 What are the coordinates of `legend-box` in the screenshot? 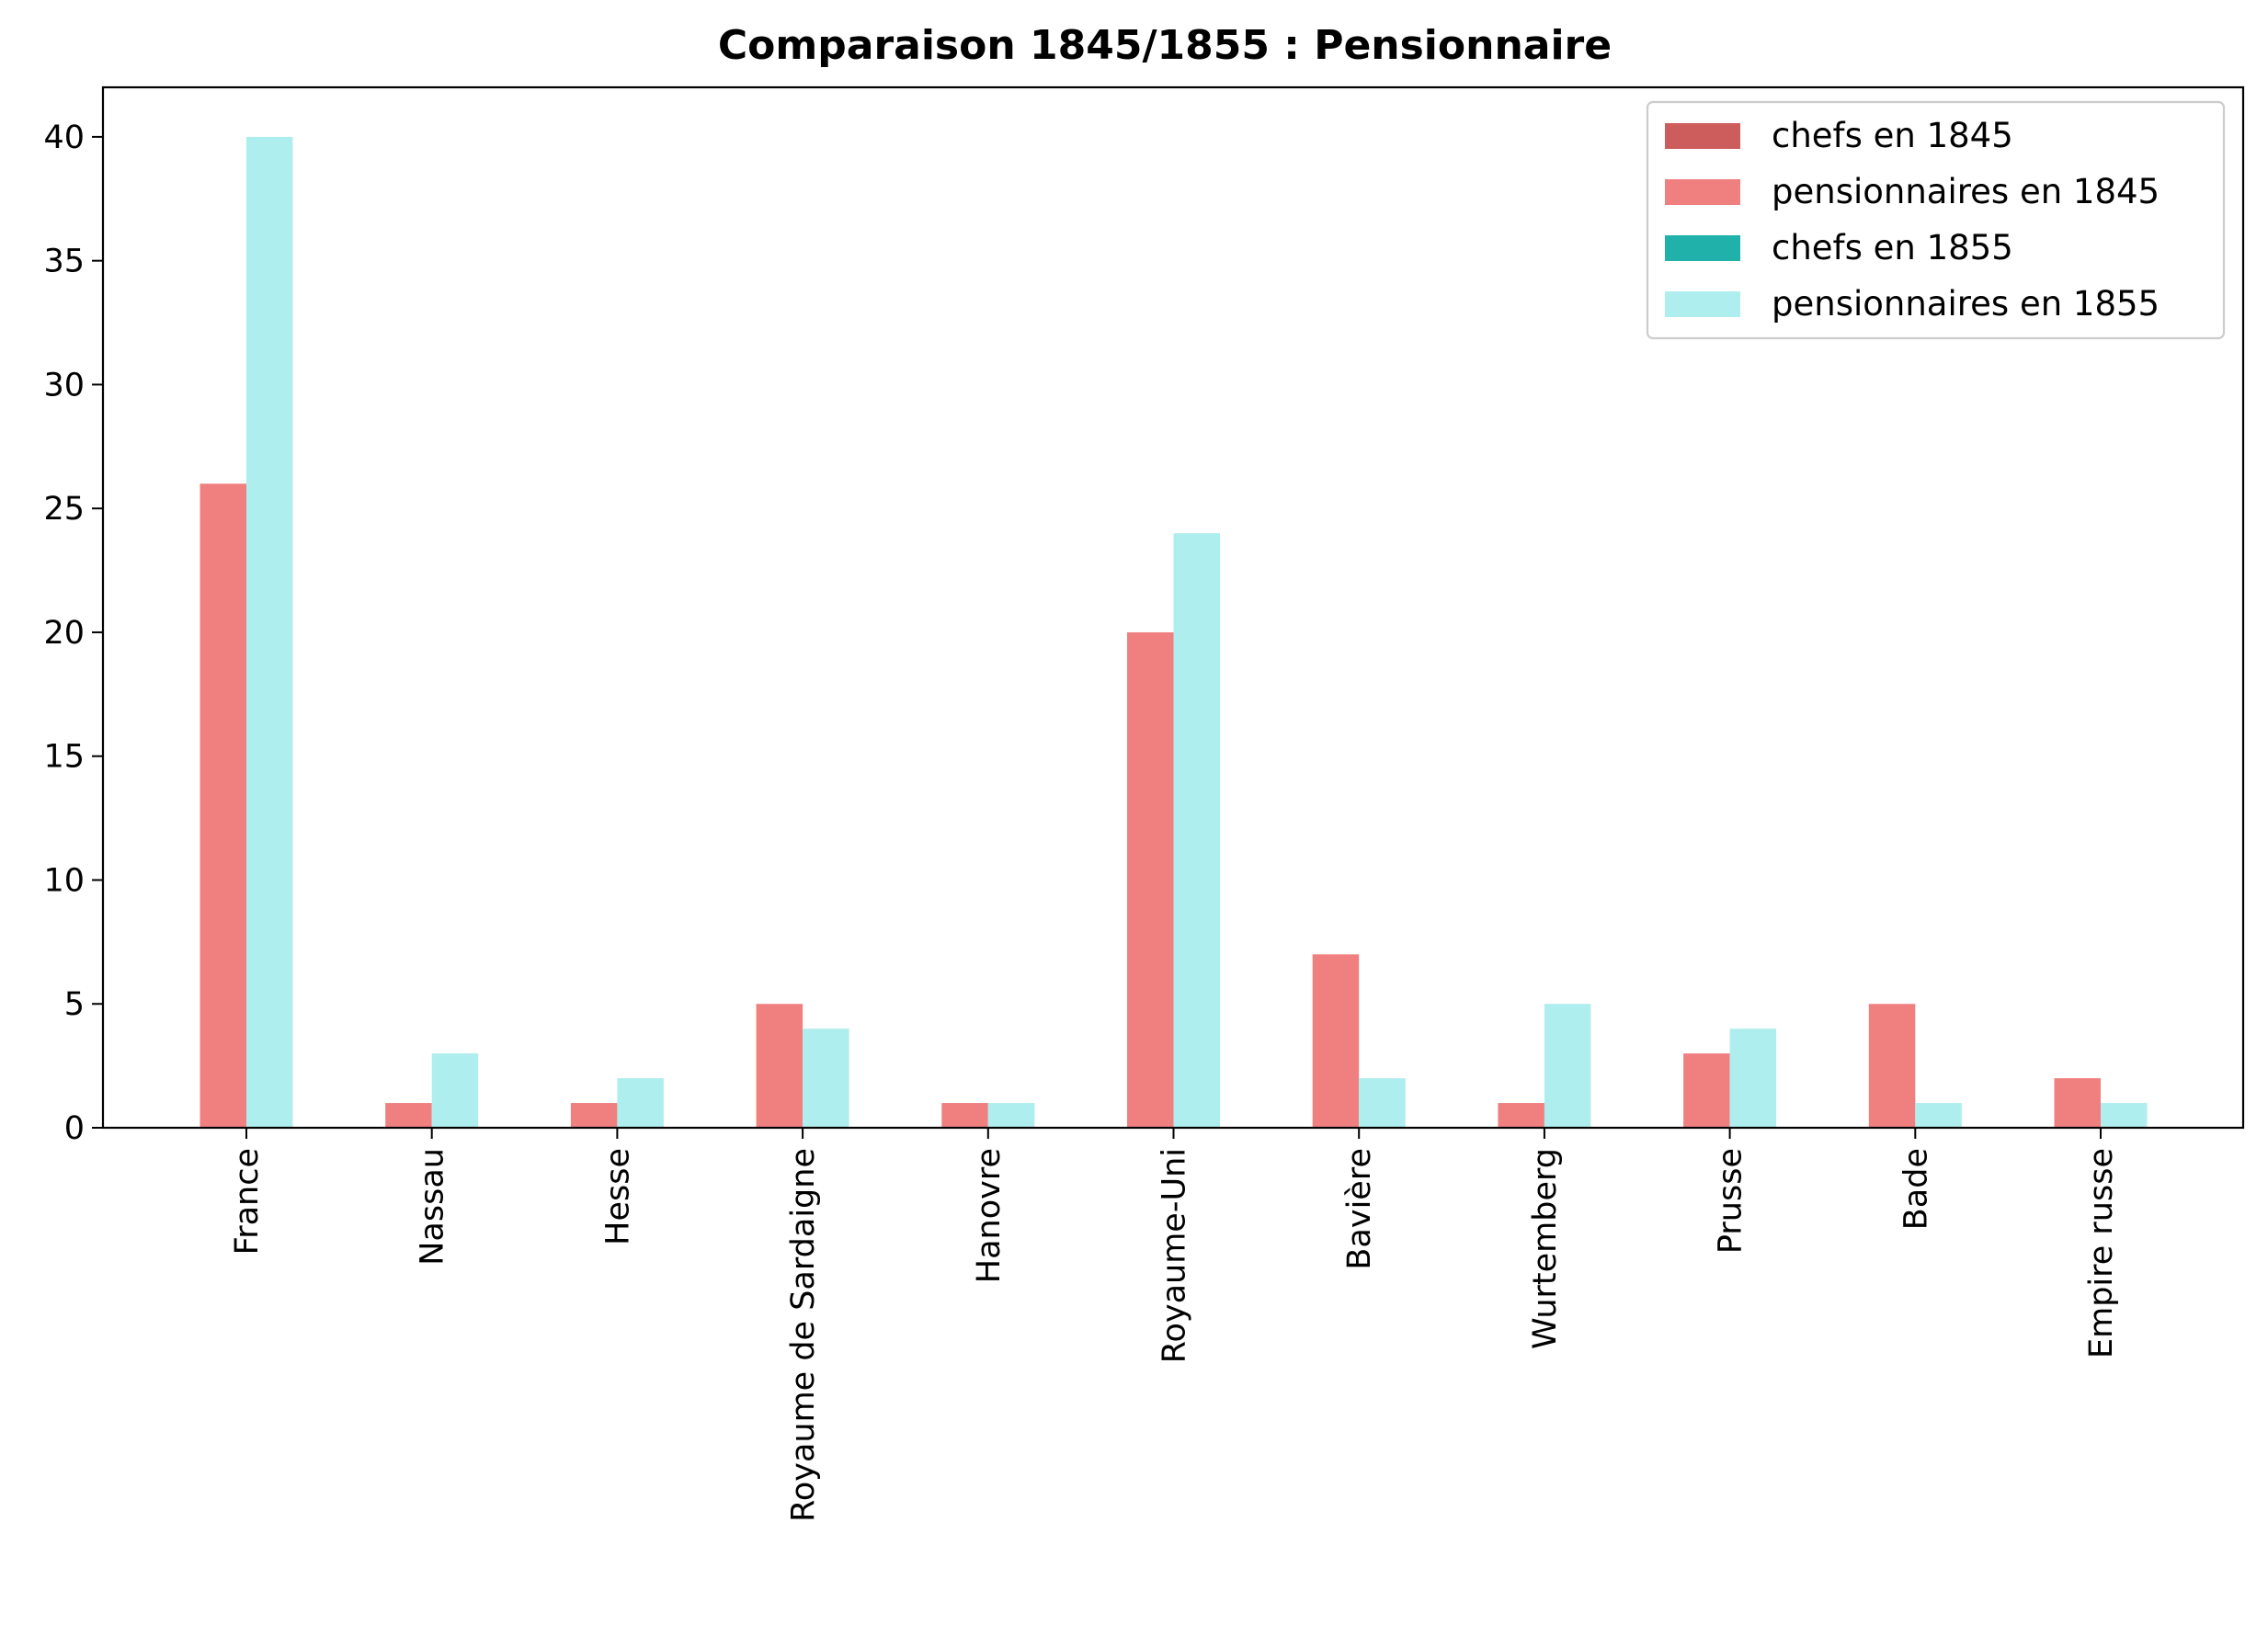 It's located at (1936, 220).